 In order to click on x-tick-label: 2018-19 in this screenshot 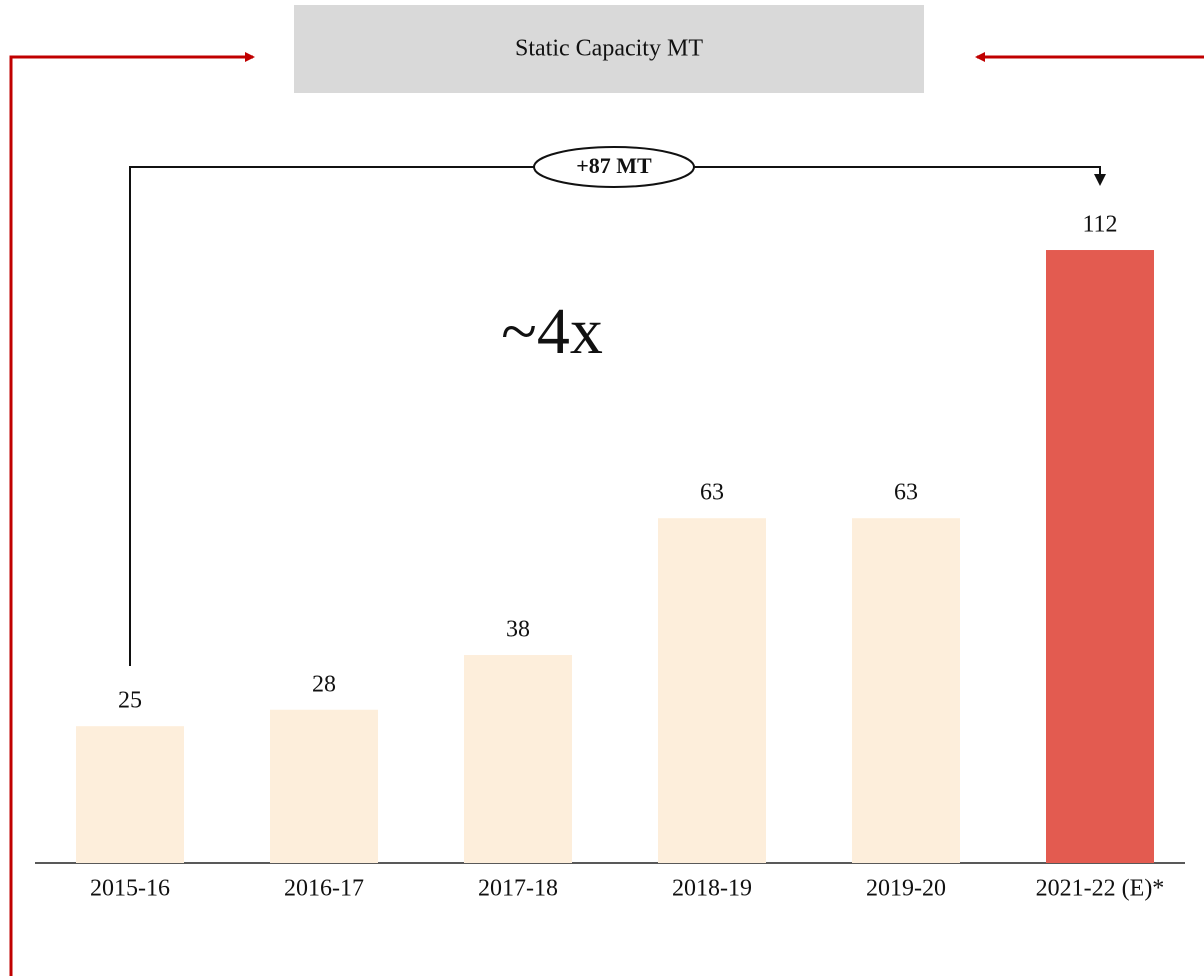, I will do `click(712, 889)`.